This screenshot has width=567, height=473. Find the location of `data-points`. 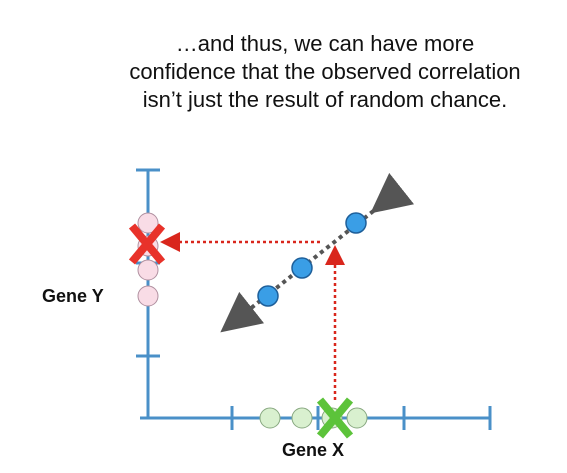

data-points is located at coordinates (312, 259).